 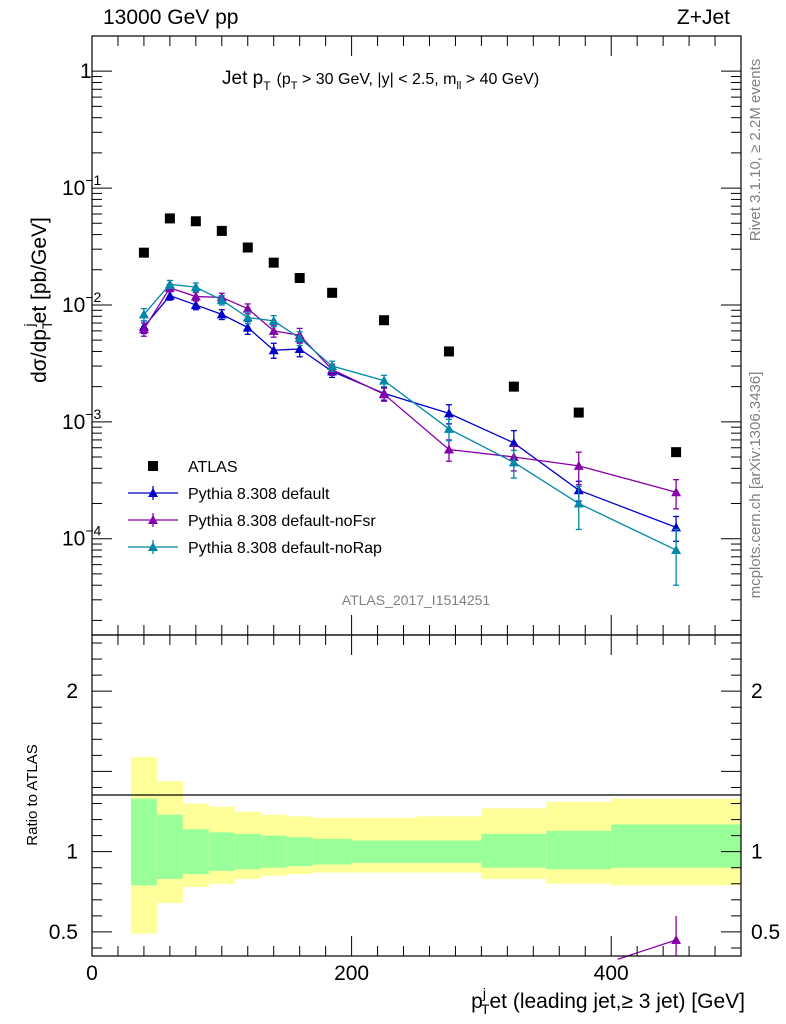 What do you see at coordinates (285, 548) in the screenshot?
I see `legend-entry-label: Pythia 8.308 default-noRap` at bounding box center [285, 548].